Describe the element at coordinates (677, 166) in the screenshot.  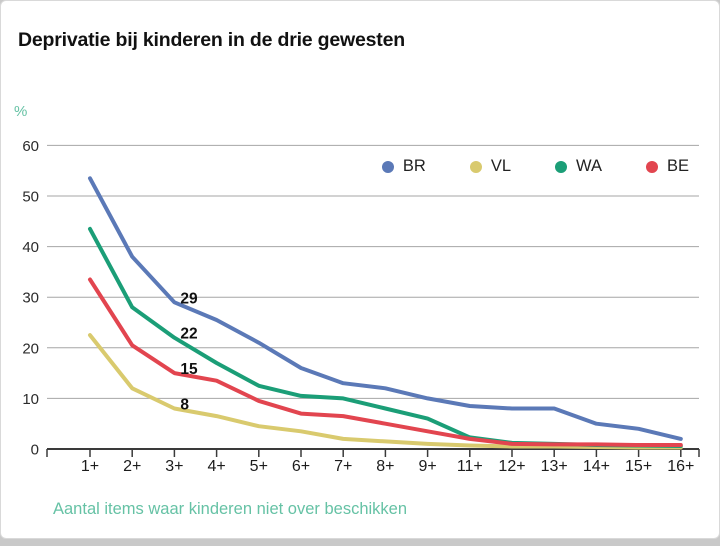
I see `legend-label-BE: BE` at that location.